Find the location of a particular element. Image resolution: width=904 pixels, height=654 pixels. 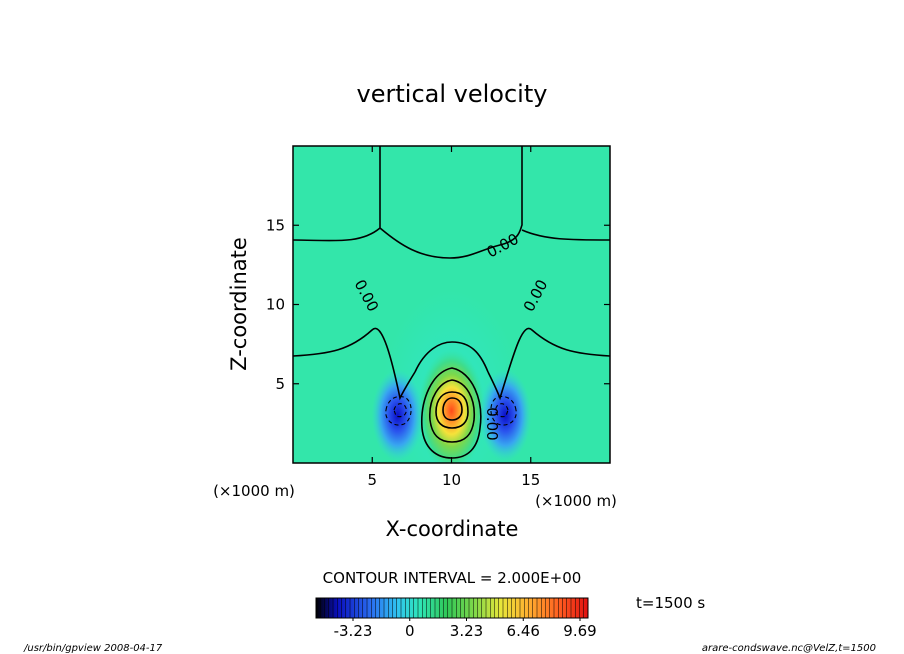

downdraft-left is located at coordinates (397, 415).